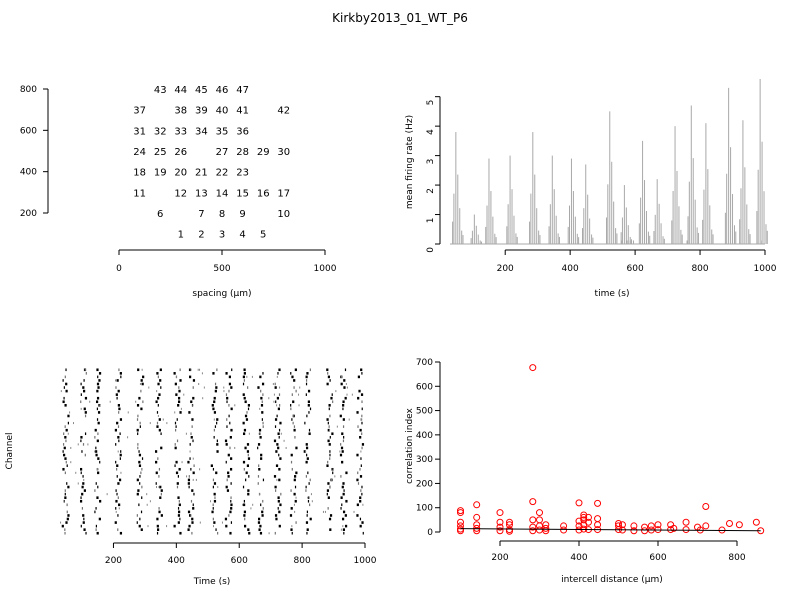 This screenshot has height=604, width=800. Describe the element at coordinates (610, 530) in the screenshot. I see `fit-line` at that location.